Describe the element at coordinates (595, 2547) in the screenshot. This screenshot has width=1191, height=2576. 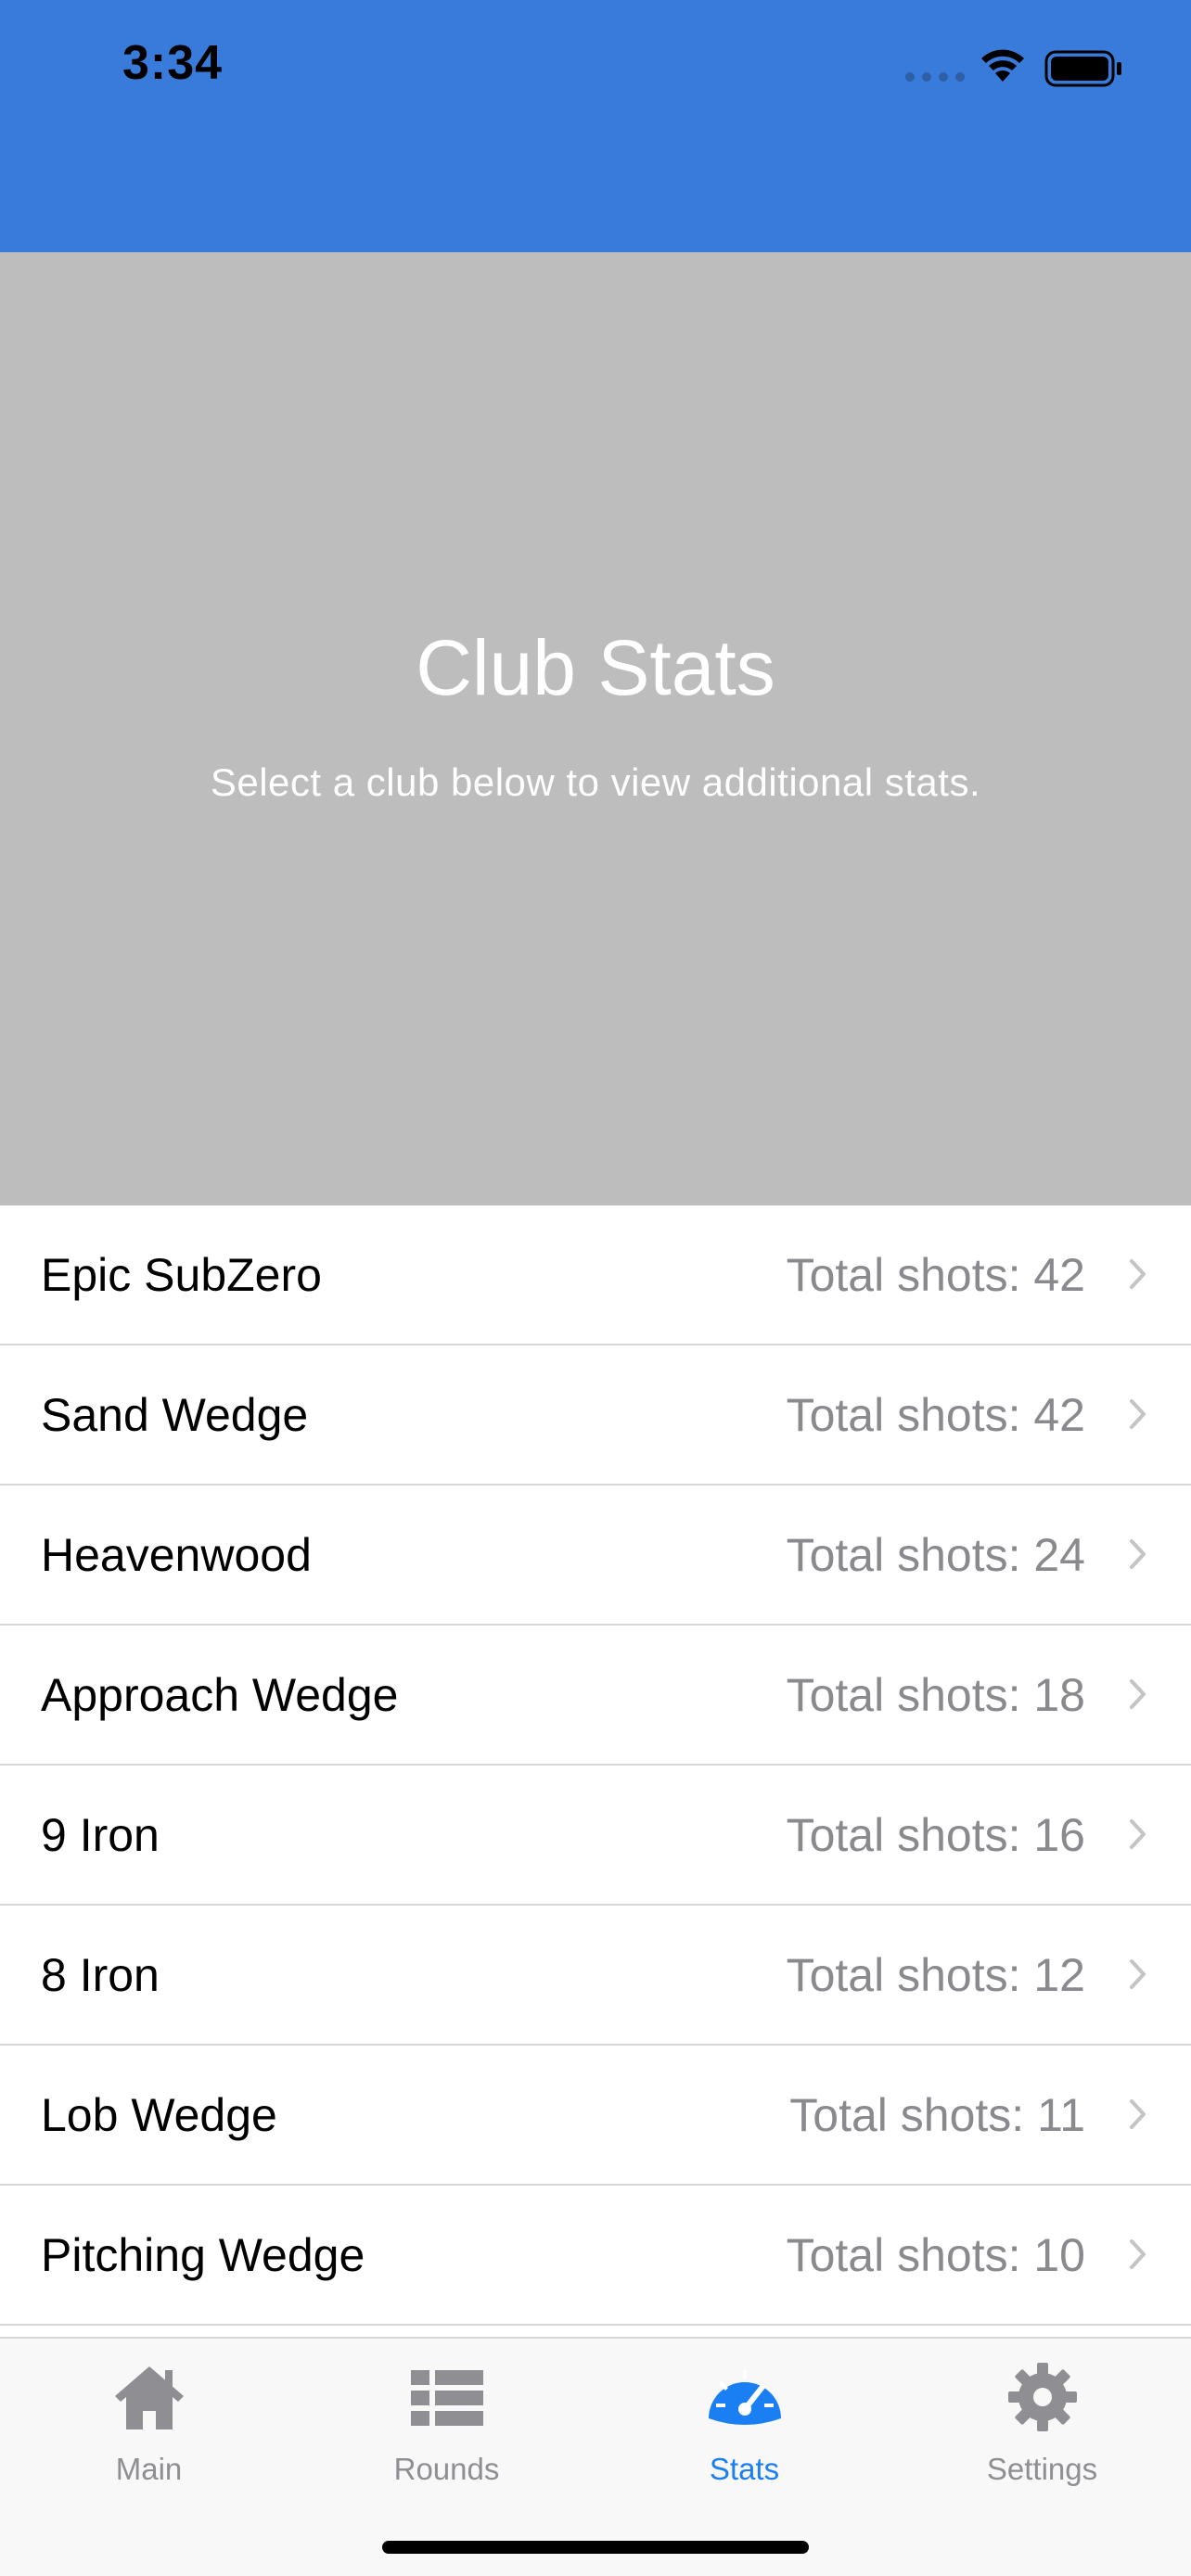
I see `home-indicator` at that location.